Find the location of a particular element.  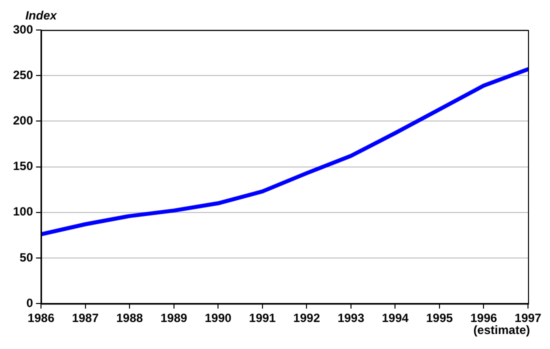

x-tick-label: 1994 is located at coordinates (395, 318).